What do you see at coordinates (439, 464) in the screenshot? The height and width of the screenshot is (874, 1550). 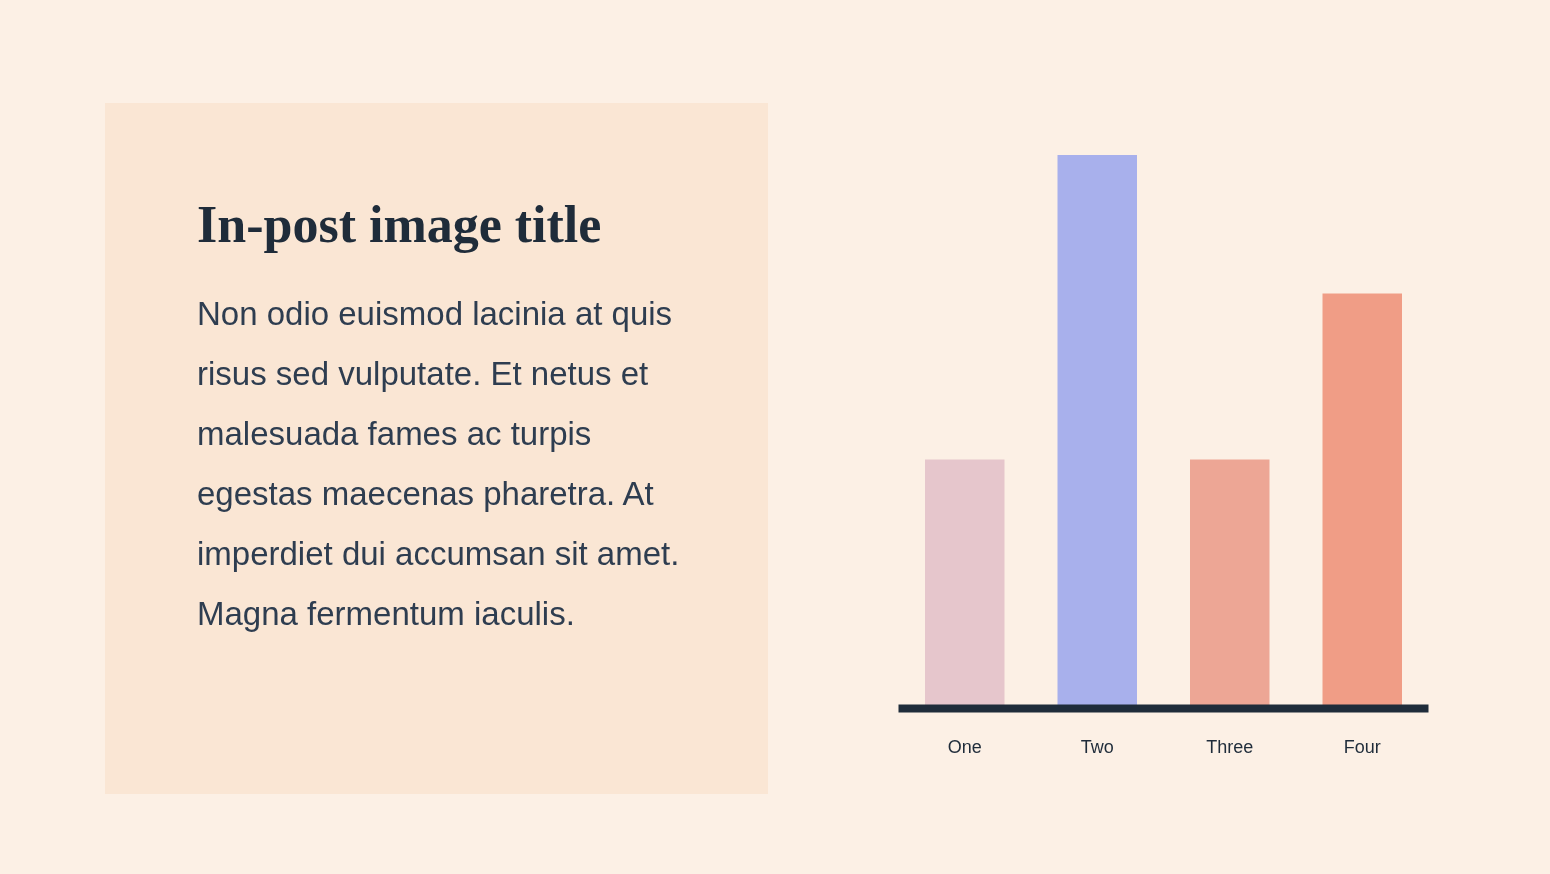 I see `text: Non odio euismod lacinia at quis risus sed vulputate. Et netus et malesuada fames ac turpis egestas maecenas pharetra. At imperdiet dui accumsan sit amet. Magna fermentum iaculis.` at bounding box center [439, 464].